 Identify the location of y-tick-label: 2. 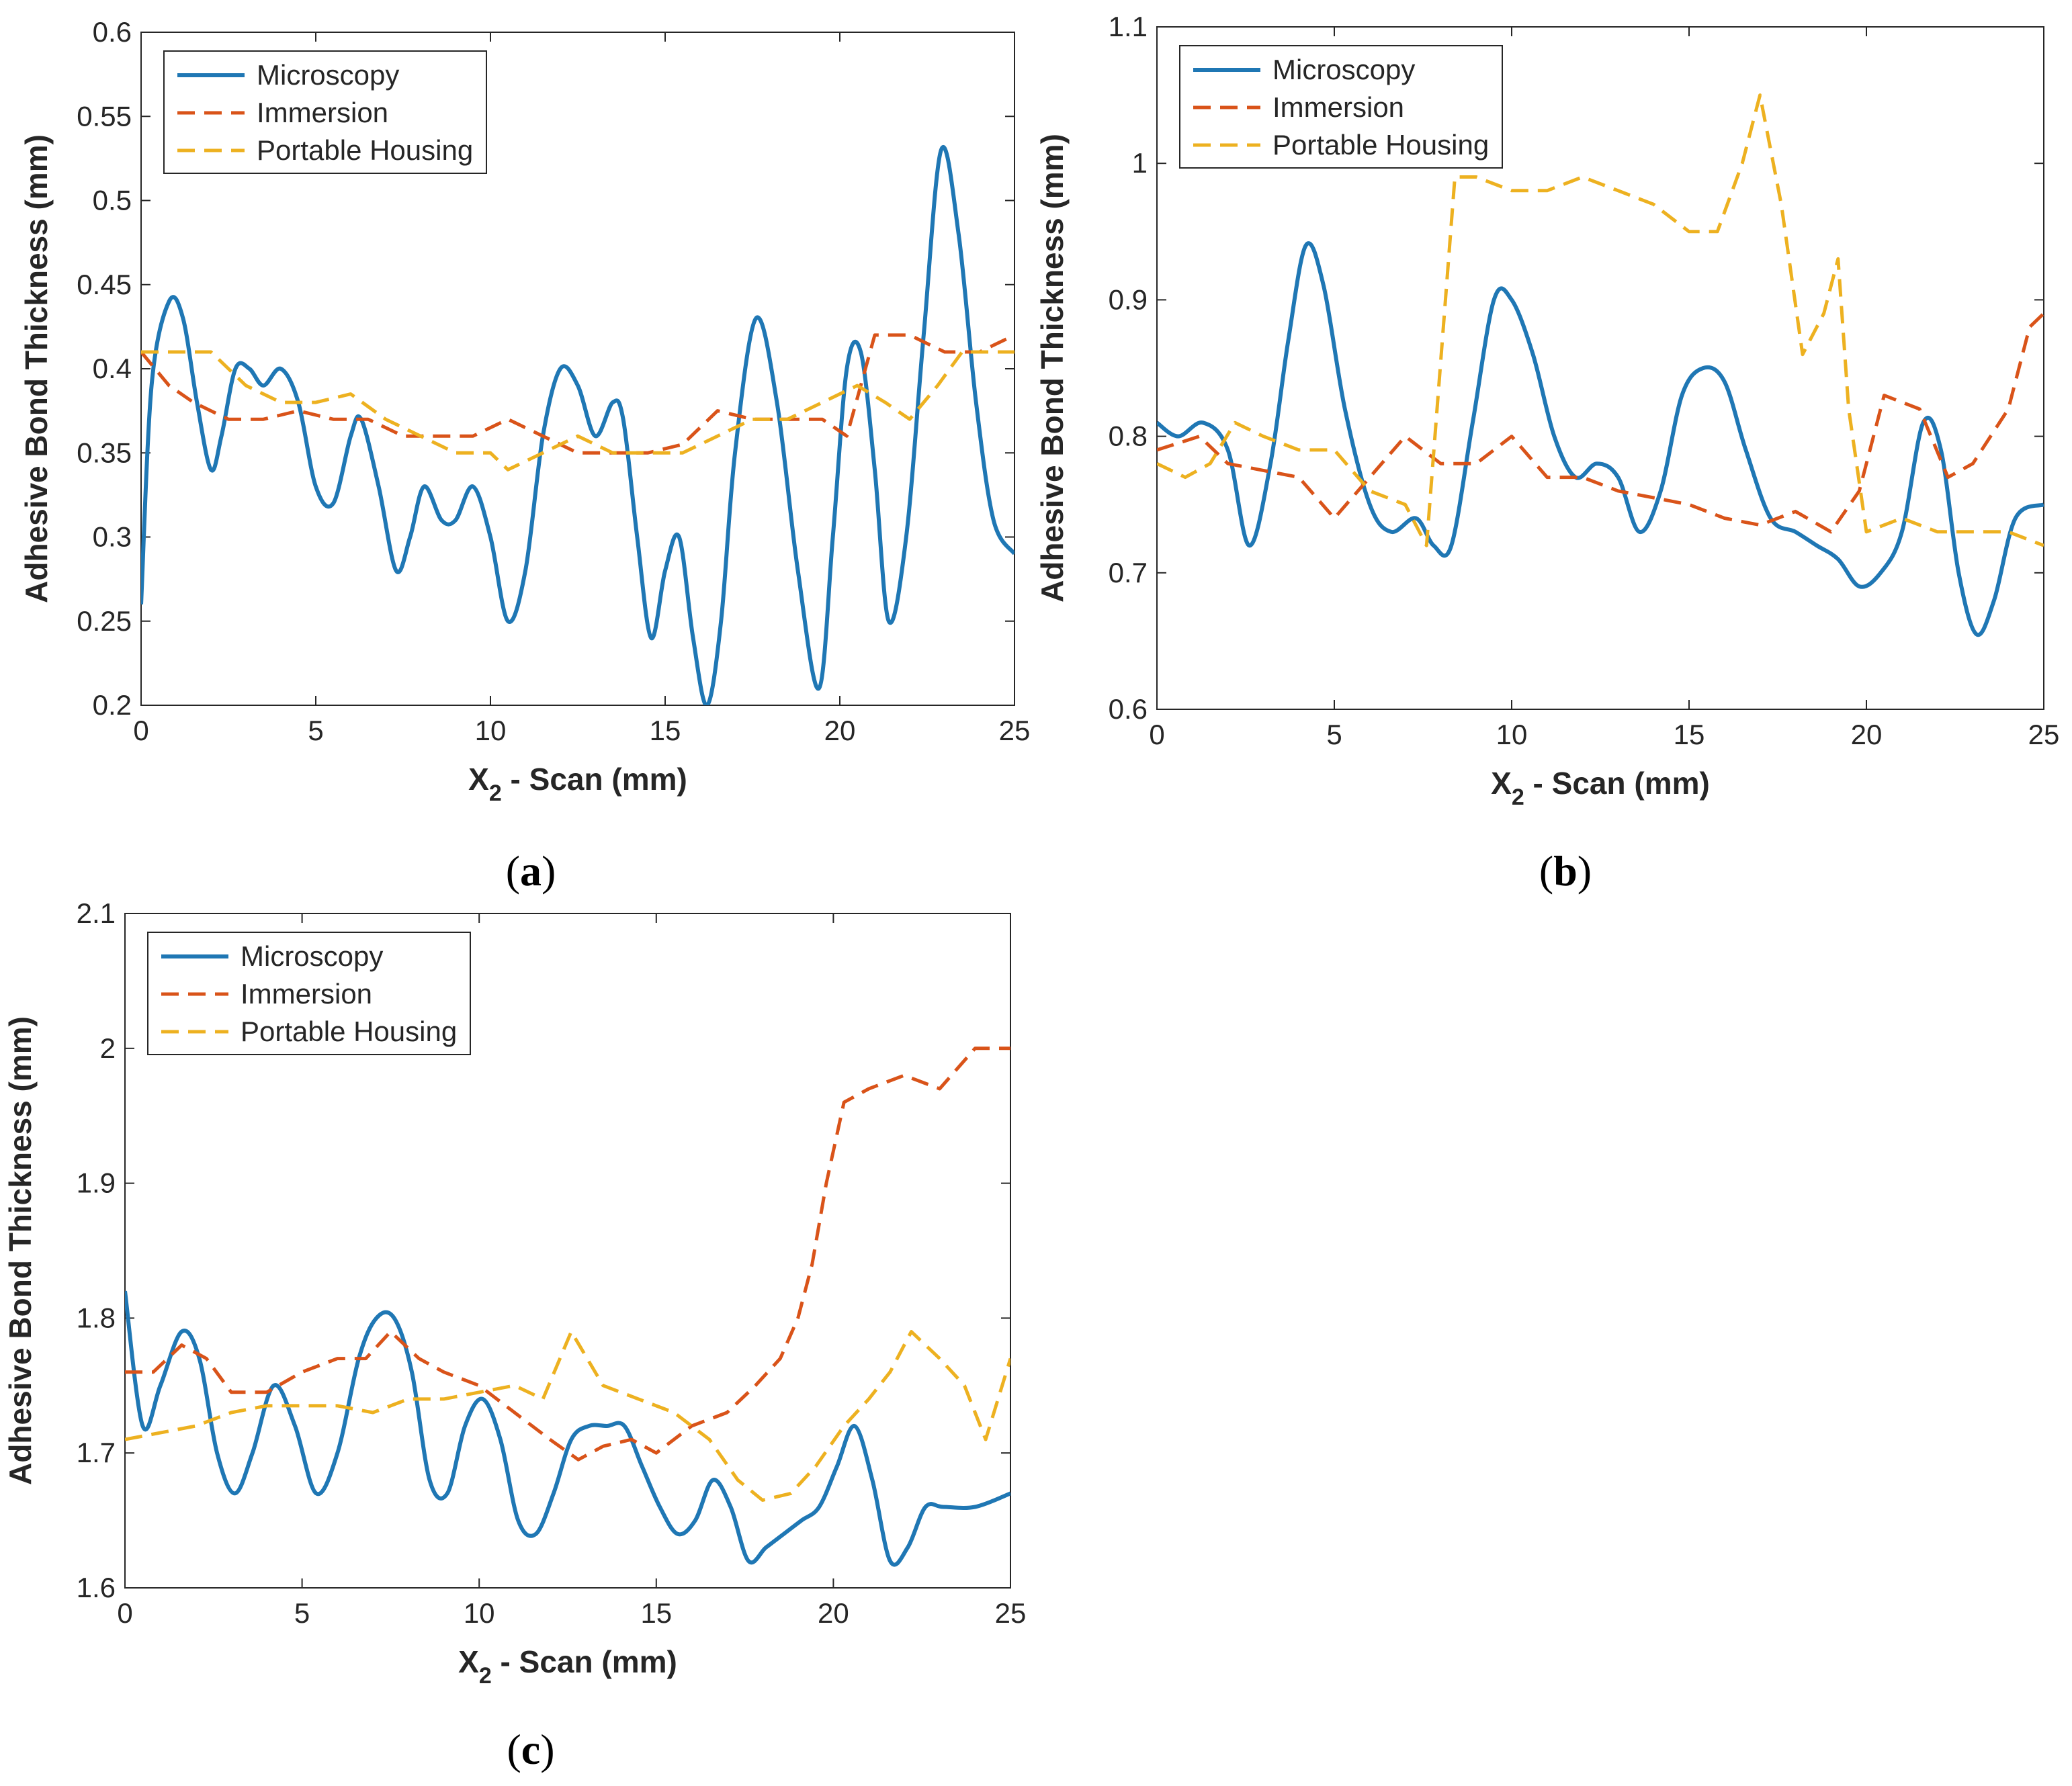
(108, 1048).